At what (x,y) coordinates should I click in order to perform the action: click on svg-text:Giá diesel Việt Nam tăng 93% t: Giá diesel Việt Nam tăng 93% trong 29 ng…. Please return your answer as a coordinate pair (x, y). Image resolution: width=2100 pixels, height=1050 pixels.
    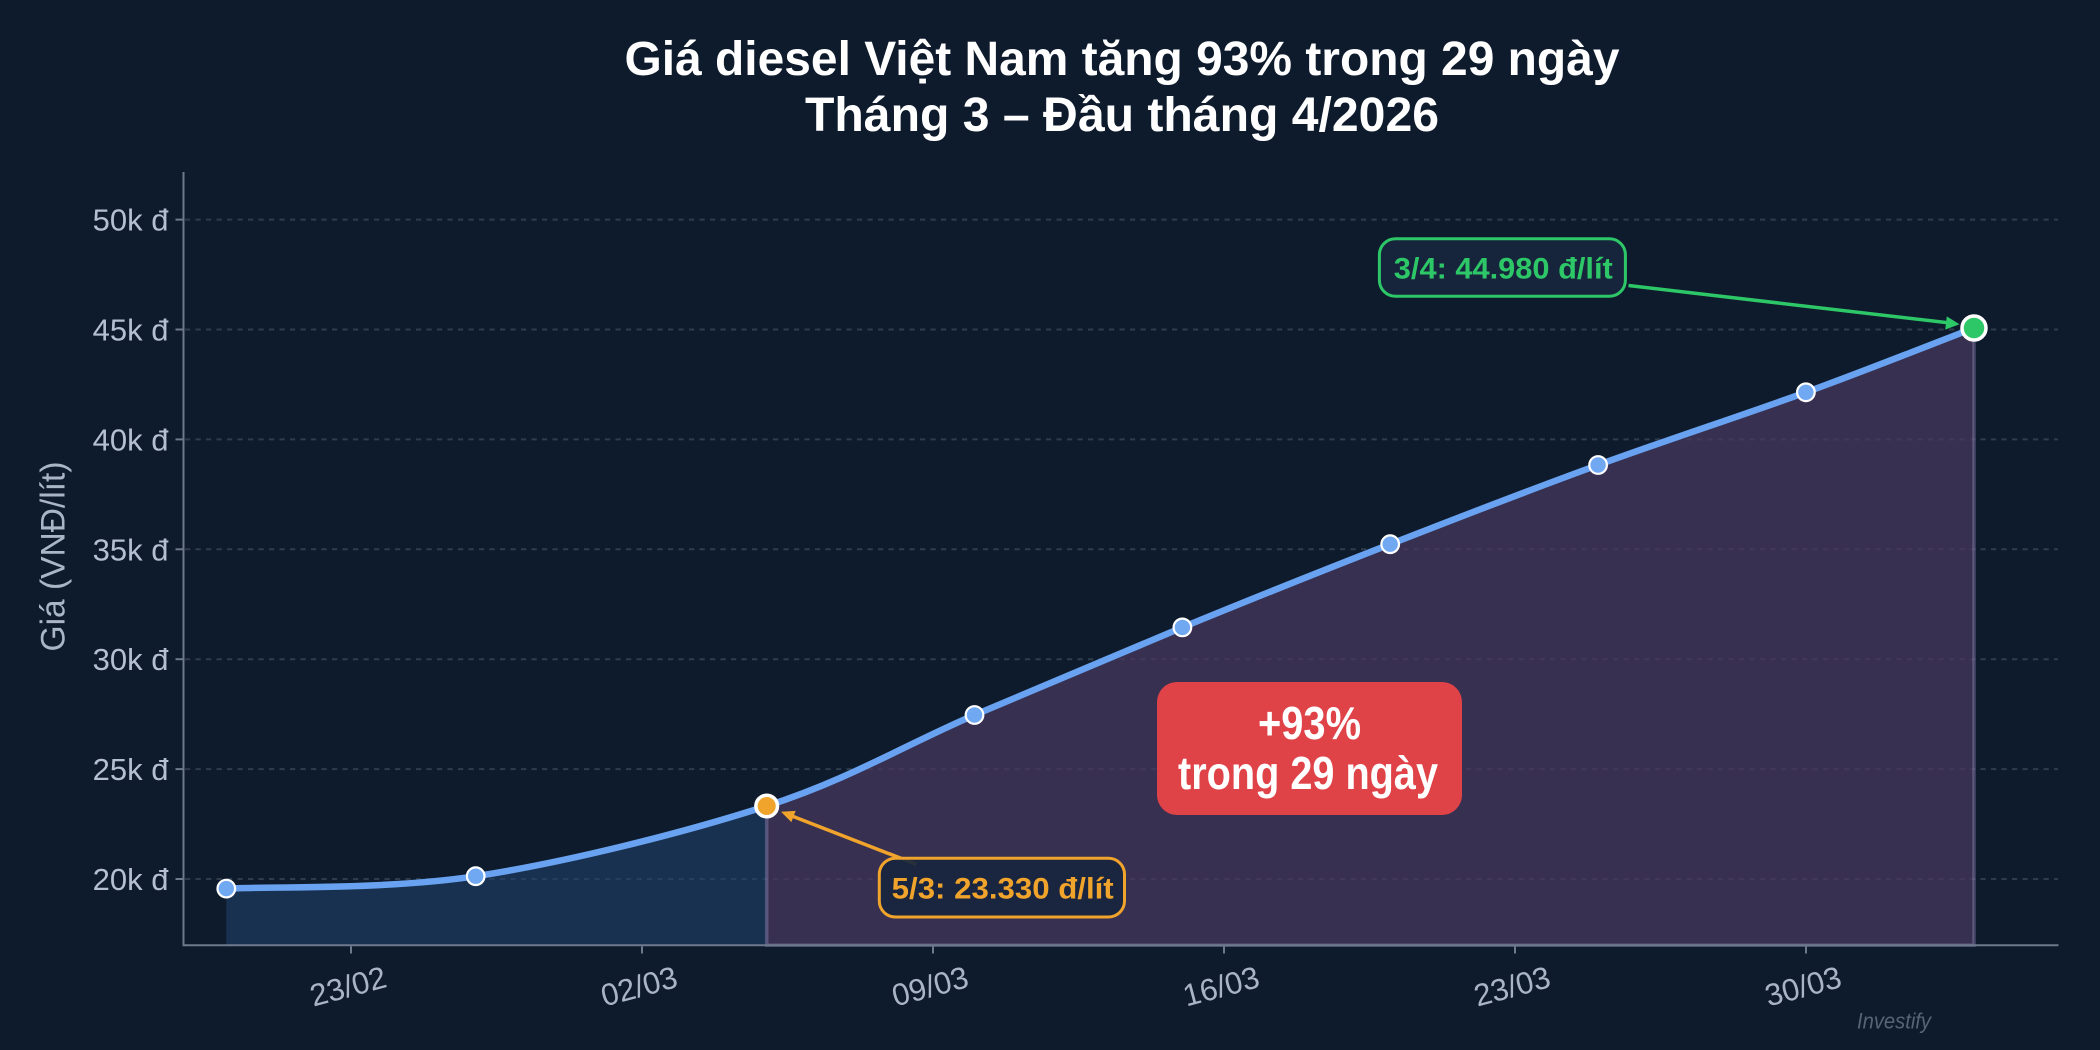
    Looking at the image, I should click on (1122, 59).